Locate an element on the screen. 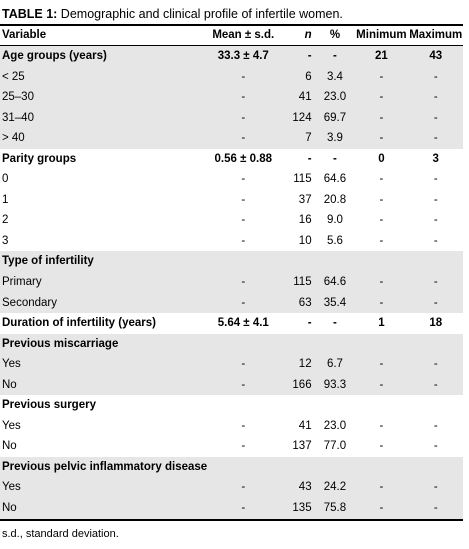  table-row: 31–40-124 69.7- - is located at coordinates (231, 118).